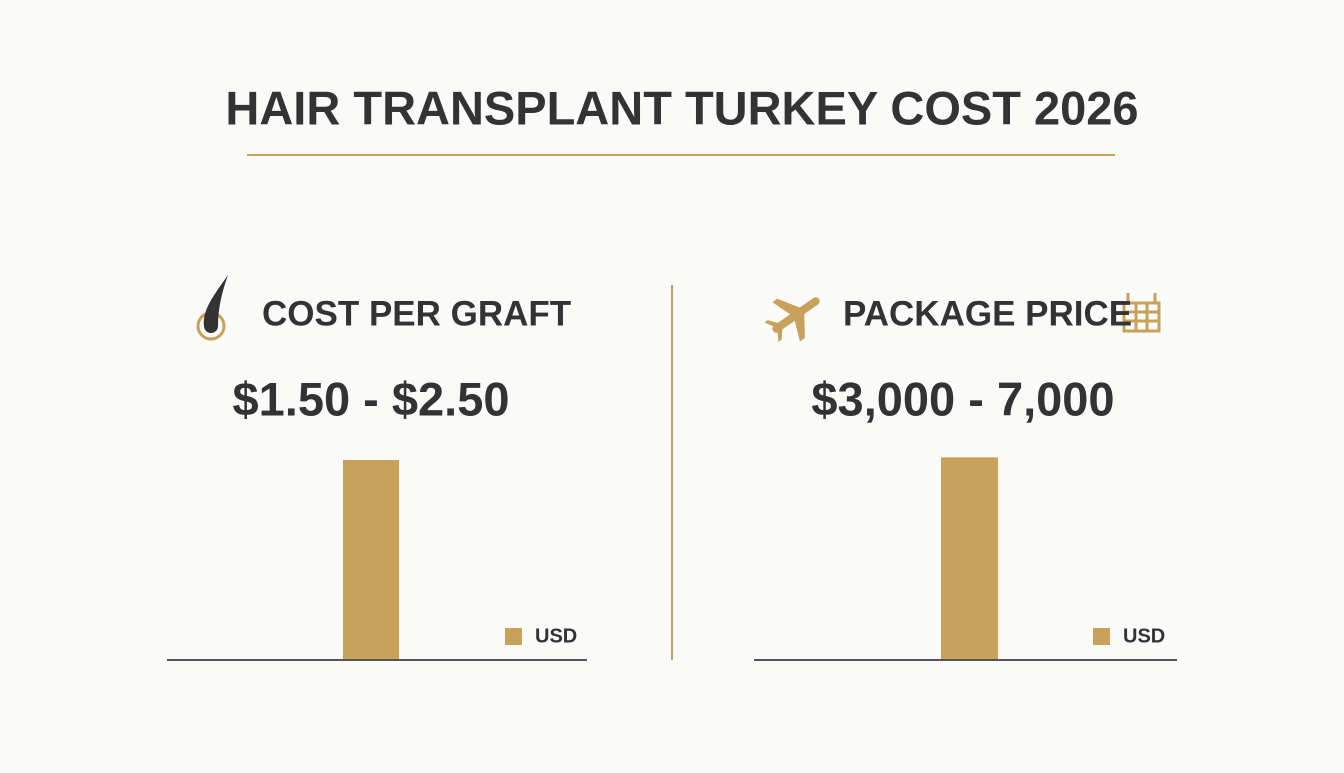 The width and height of the screenshot is (1344, 773). I want to click on price-range: $1.50 - $2.50, so click(371, 398).